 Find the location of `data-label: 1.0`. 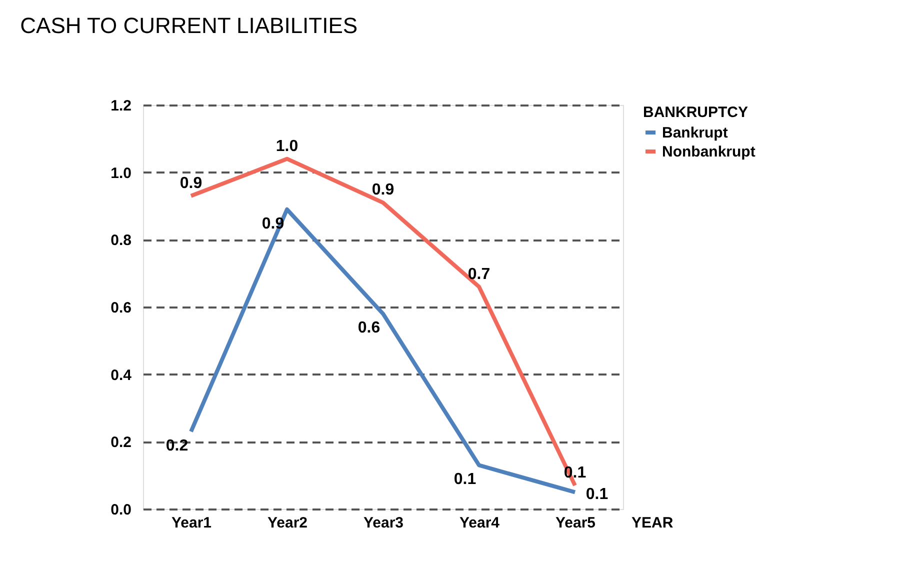

data-label: 1.0 is located at coordinates (287, 146).